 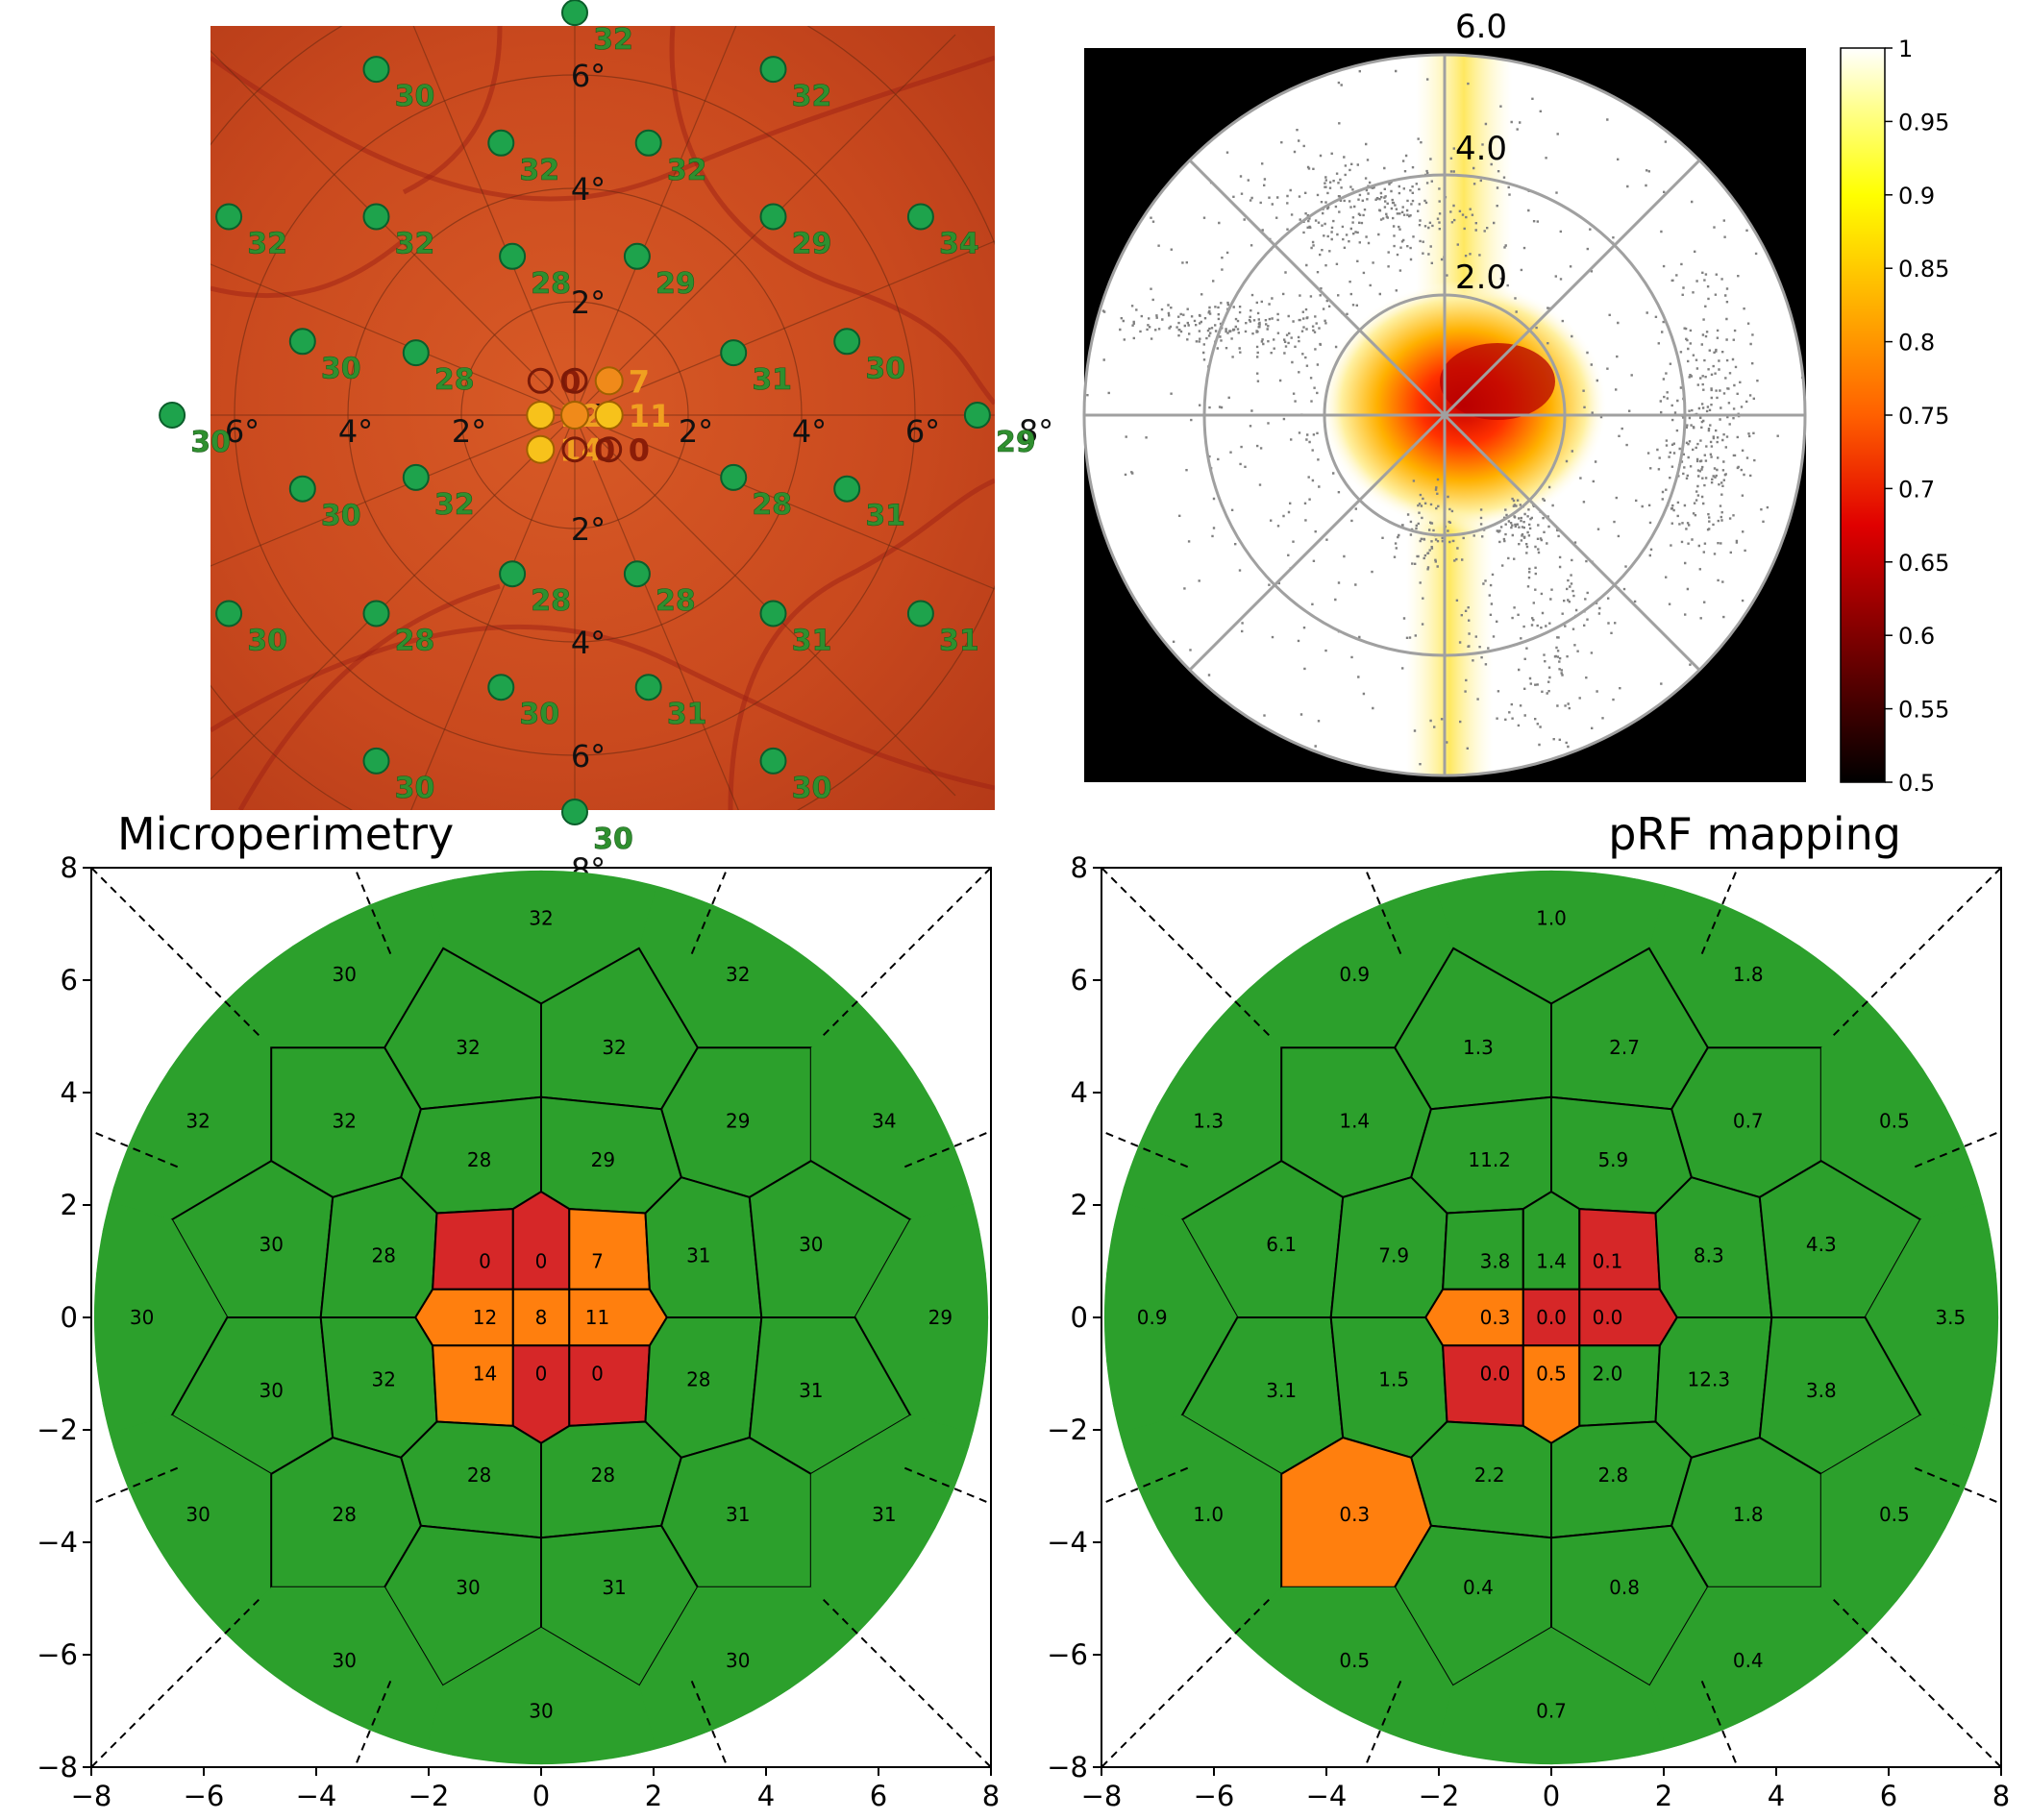 What do you see at coordinates (1281, 1245) in the screenshot?
I see `cell-value-label: 6.1` at bounding box center [1281, 1245].